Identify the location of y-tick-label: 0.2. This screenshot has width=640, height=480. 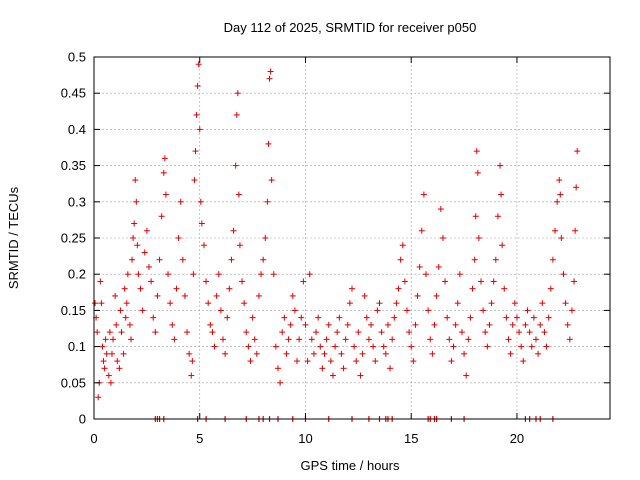
(77, 274).